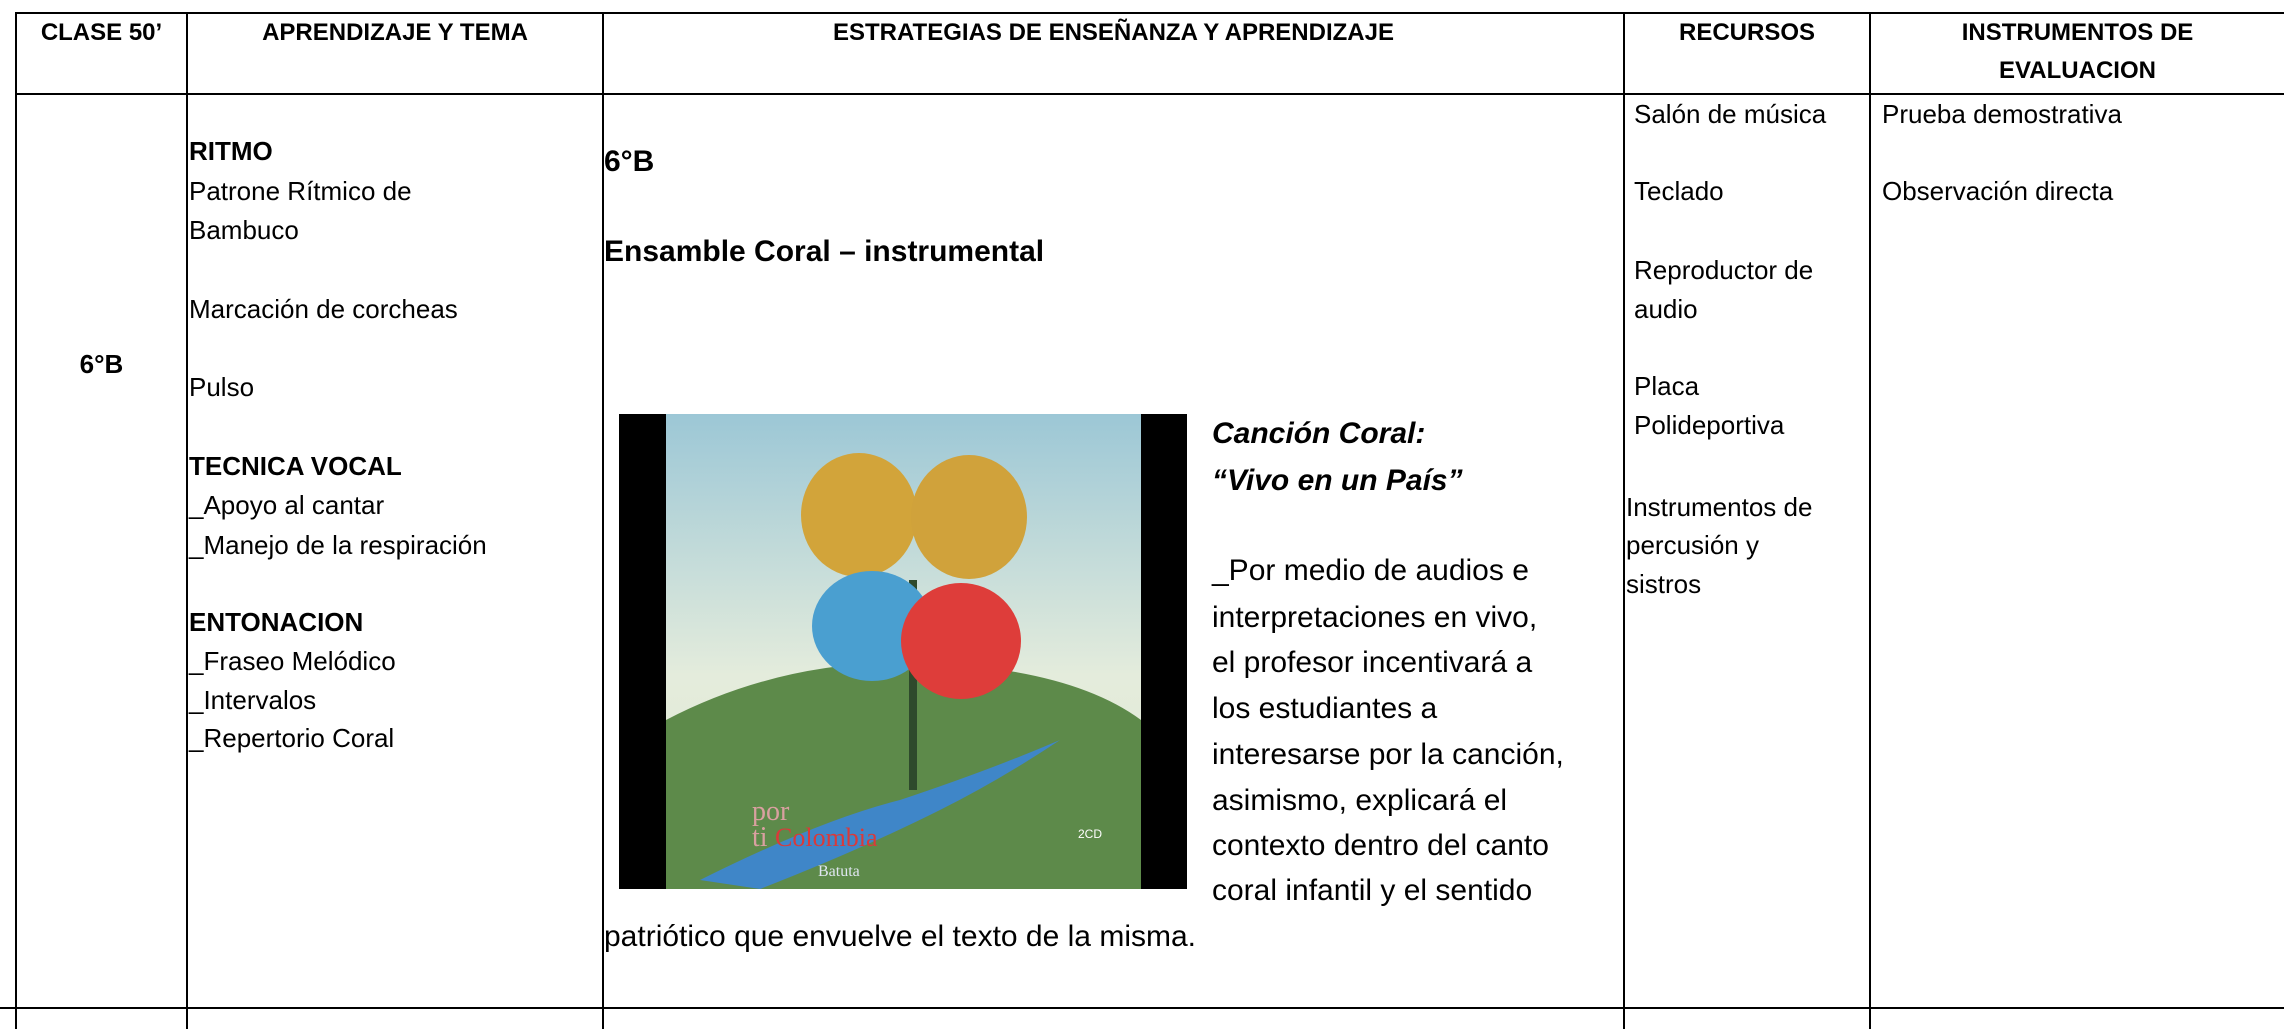 Image resolution: width=2284 pixels, height=1029 pixels. Describe the element at coordinates (323, 309) in the screenshot. I see `topic-line: Marcación de corcheas` at that location.